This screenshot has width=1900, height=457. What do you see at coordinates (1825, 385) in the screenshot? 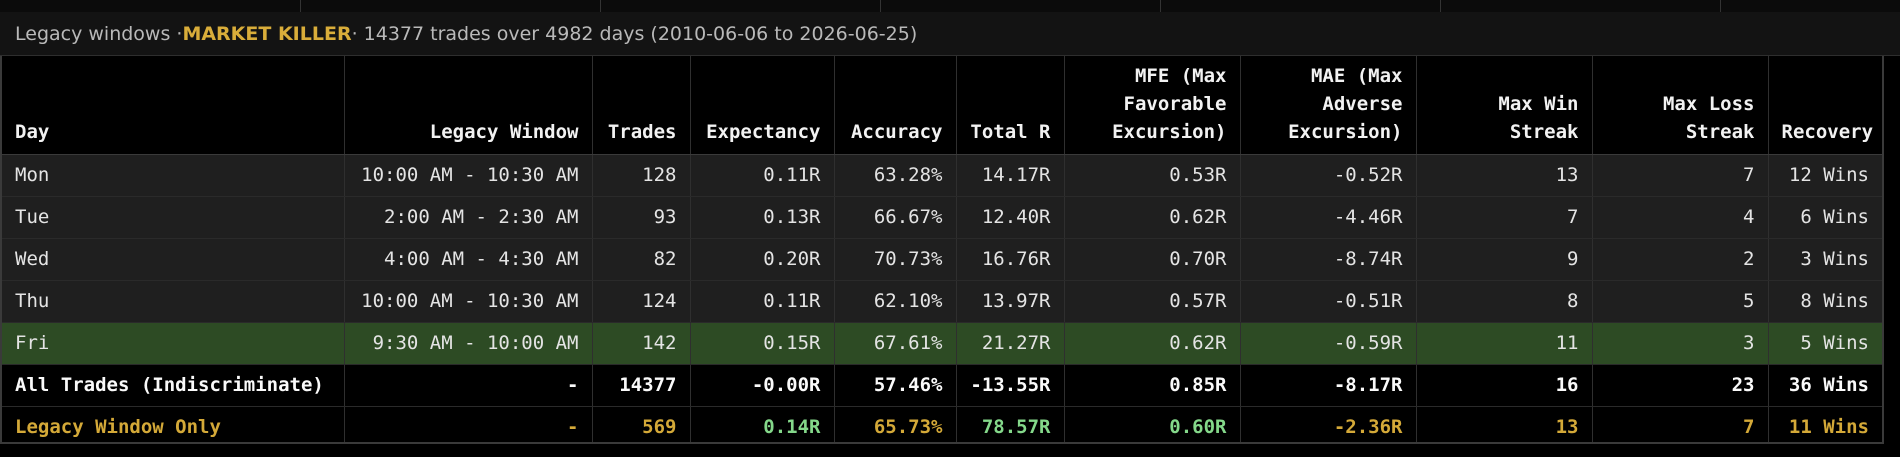
I see `cell-recovery: 36 Wins` at bounding box center [1825, 385].